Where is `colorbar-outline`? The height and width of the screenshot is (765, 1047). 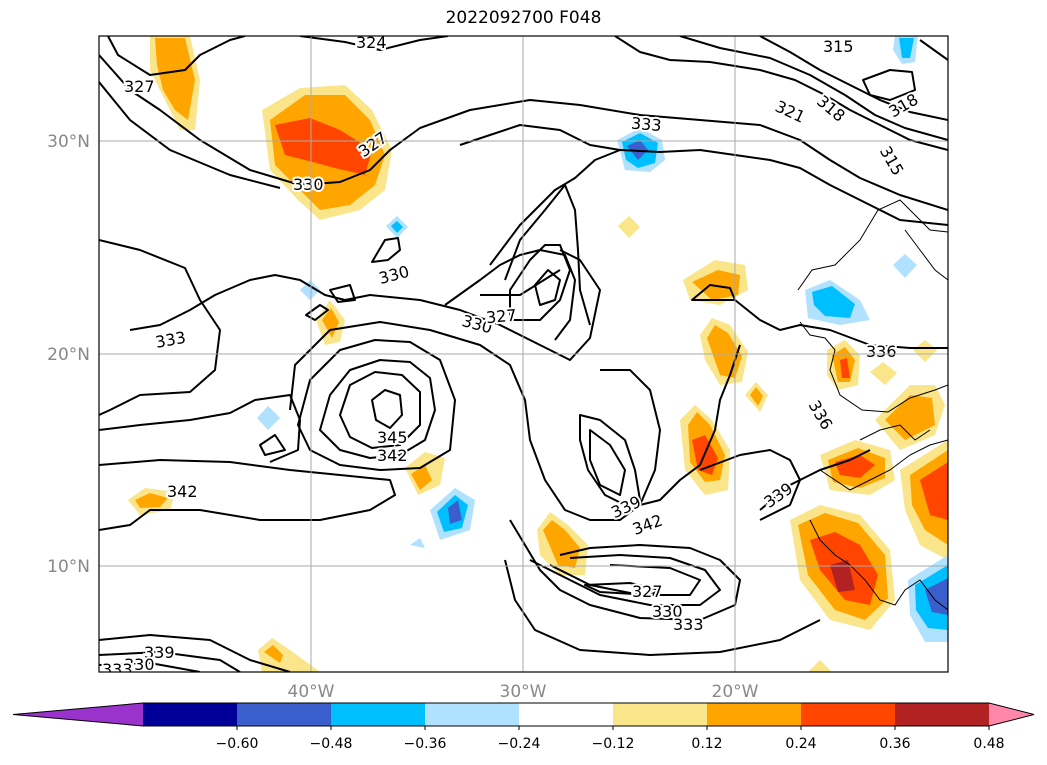 colorbar-outline is located at coordinates (523, 714).